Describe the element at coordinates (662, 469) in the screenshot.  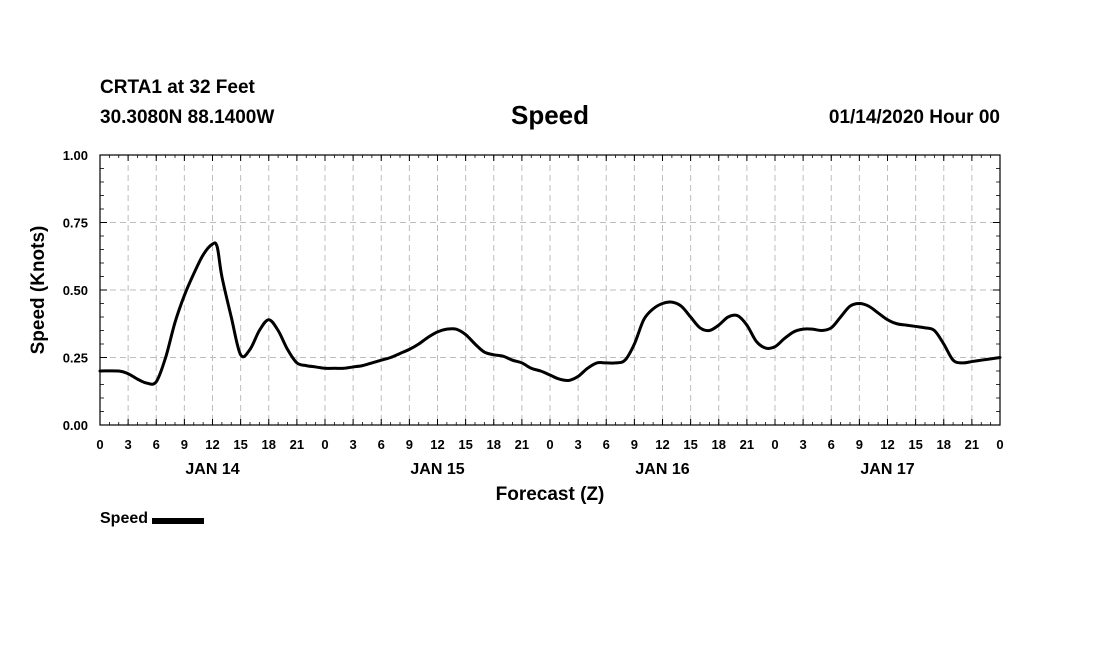
I see `day-label: JAN 16` at that location.